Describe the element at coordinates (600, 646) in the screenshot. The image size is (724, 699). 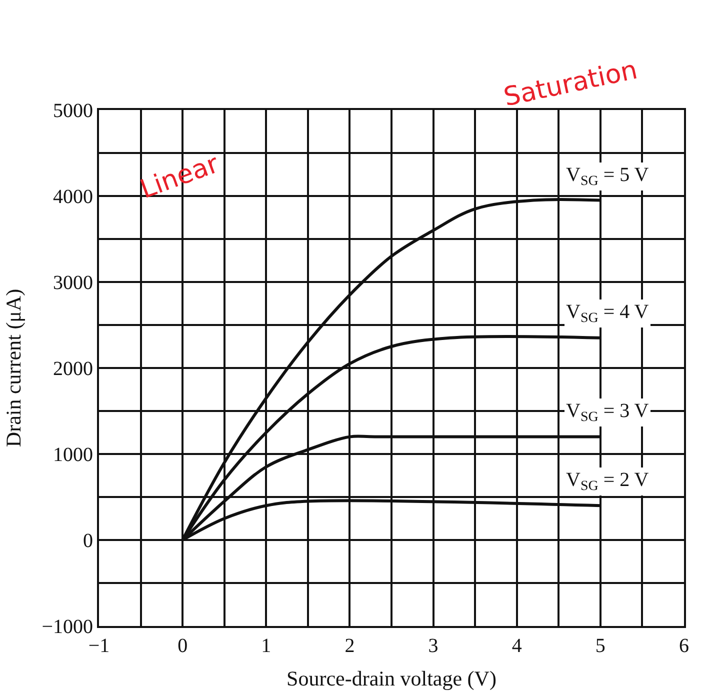
I see `x-tick-label: 5` at that location.